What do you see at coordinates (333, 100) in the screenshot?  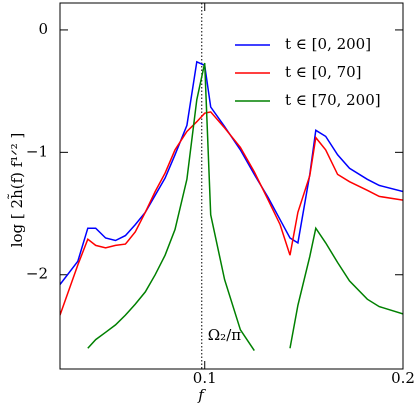 I see `legend-label: t ∈ [70, 200]` at bounding box center [333, 100].